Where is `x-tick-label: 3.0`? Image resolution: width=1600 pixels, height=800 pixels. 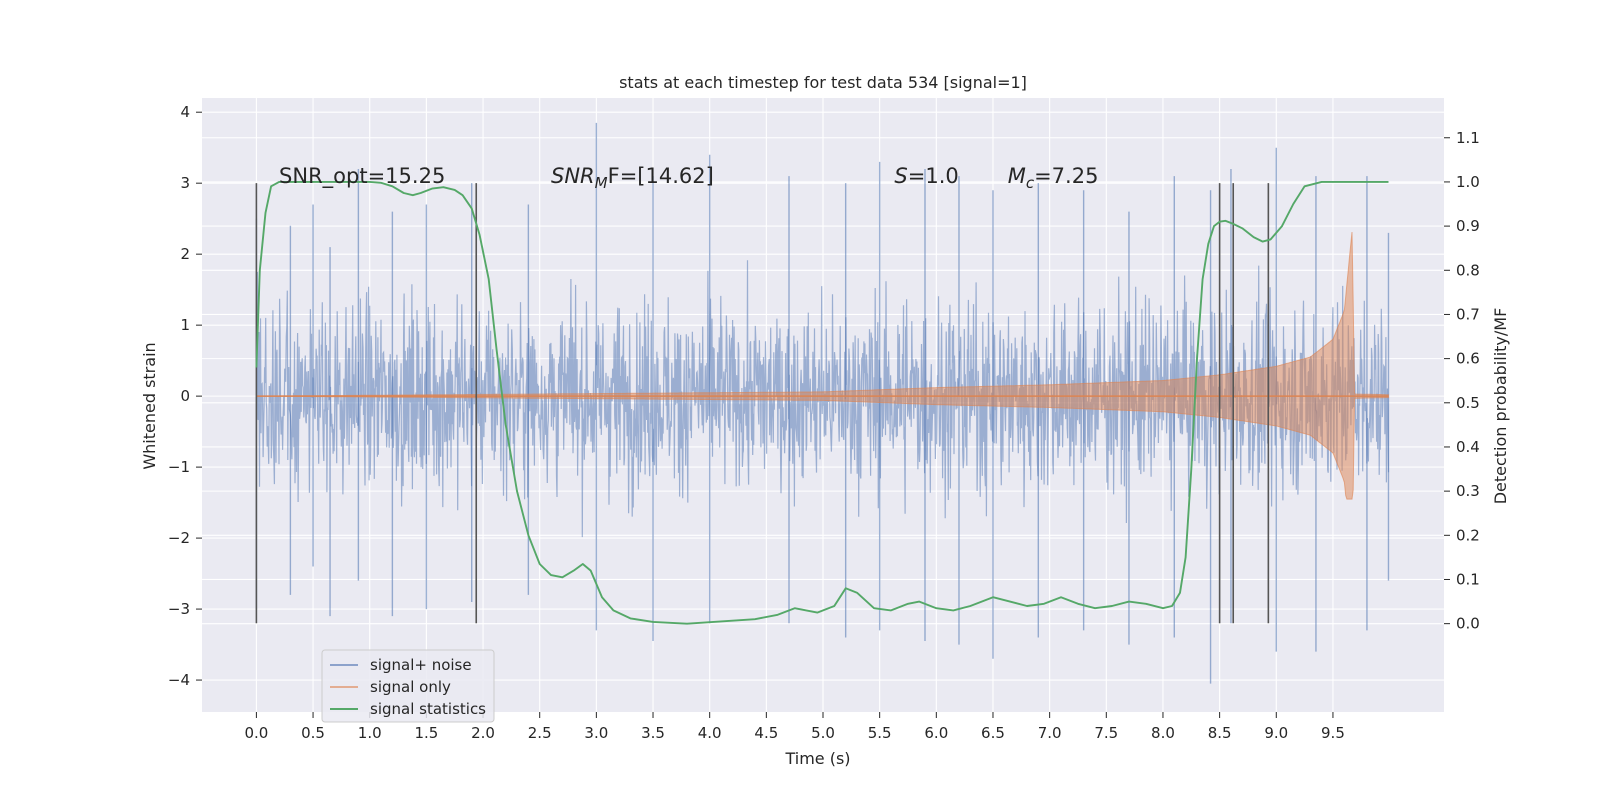 x-tick-label: 3.0 is located at coordinates (596, 733).